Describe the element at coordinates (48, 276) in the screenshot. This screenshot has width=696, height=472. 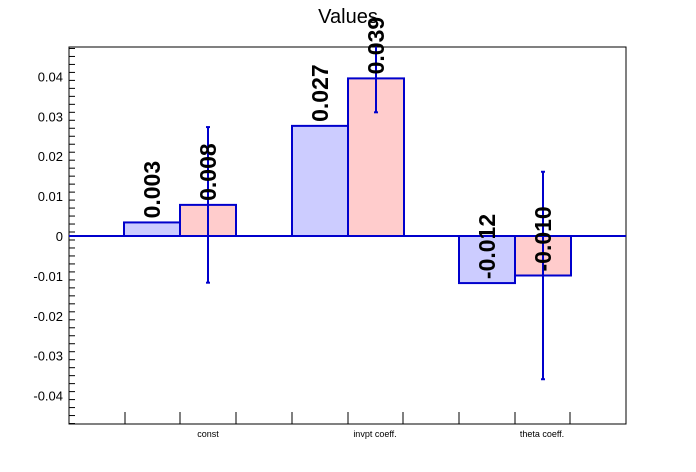
I see `y-tick-label: -0.01` at that location.